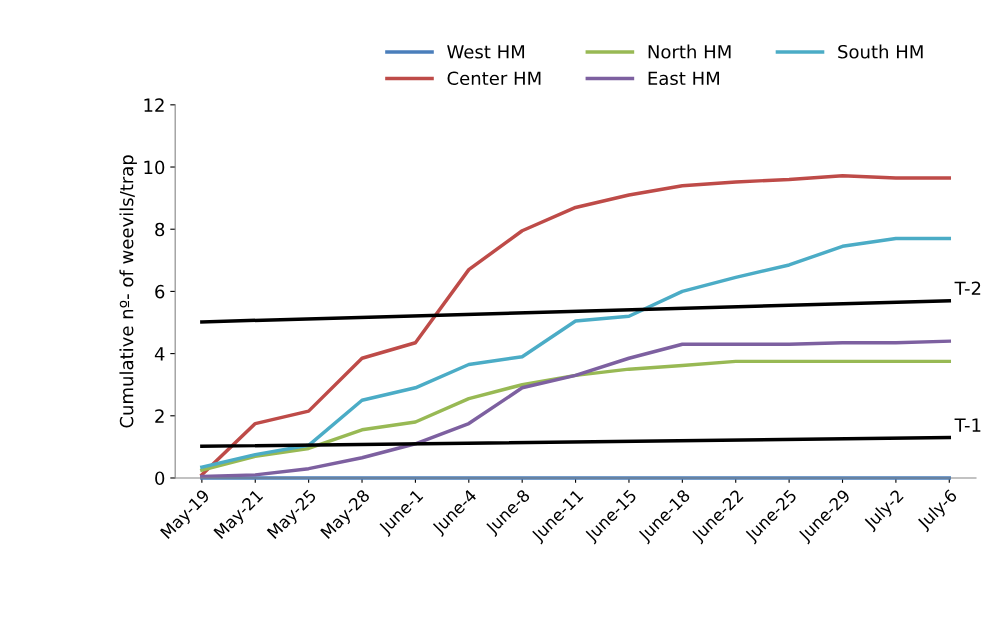  What do you see at coordinates (154, 167) in the screenshot?
I see `y-tick-label: 10` at bounding box center [154, 167].